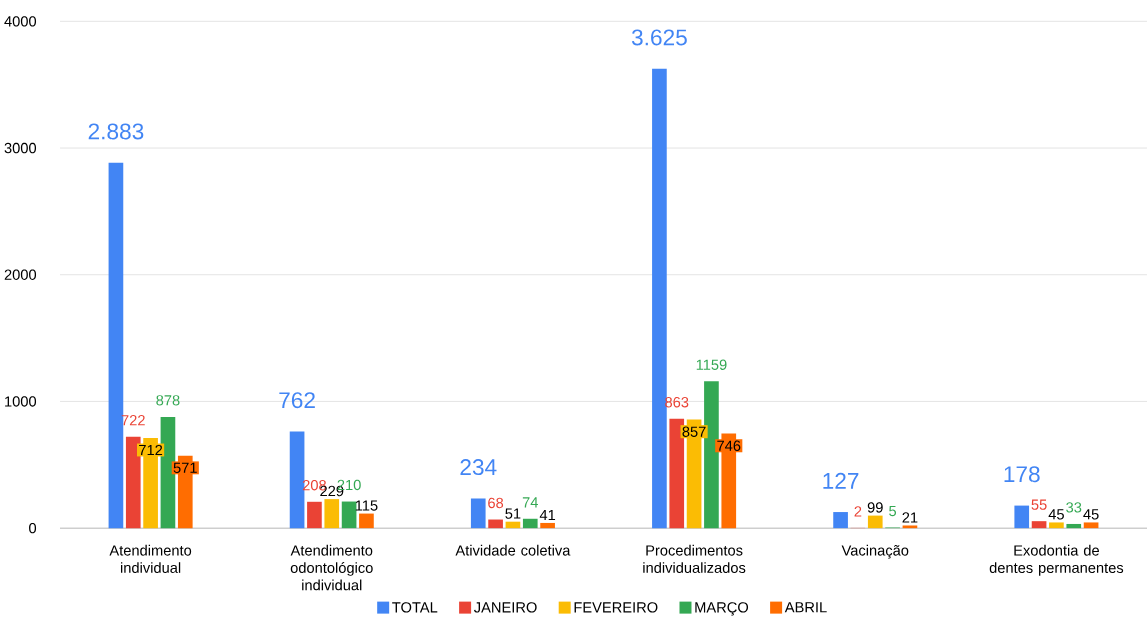 This screenshot has height=630, width=1147. I want to click on data-label: 2.883, so click(116, 131).